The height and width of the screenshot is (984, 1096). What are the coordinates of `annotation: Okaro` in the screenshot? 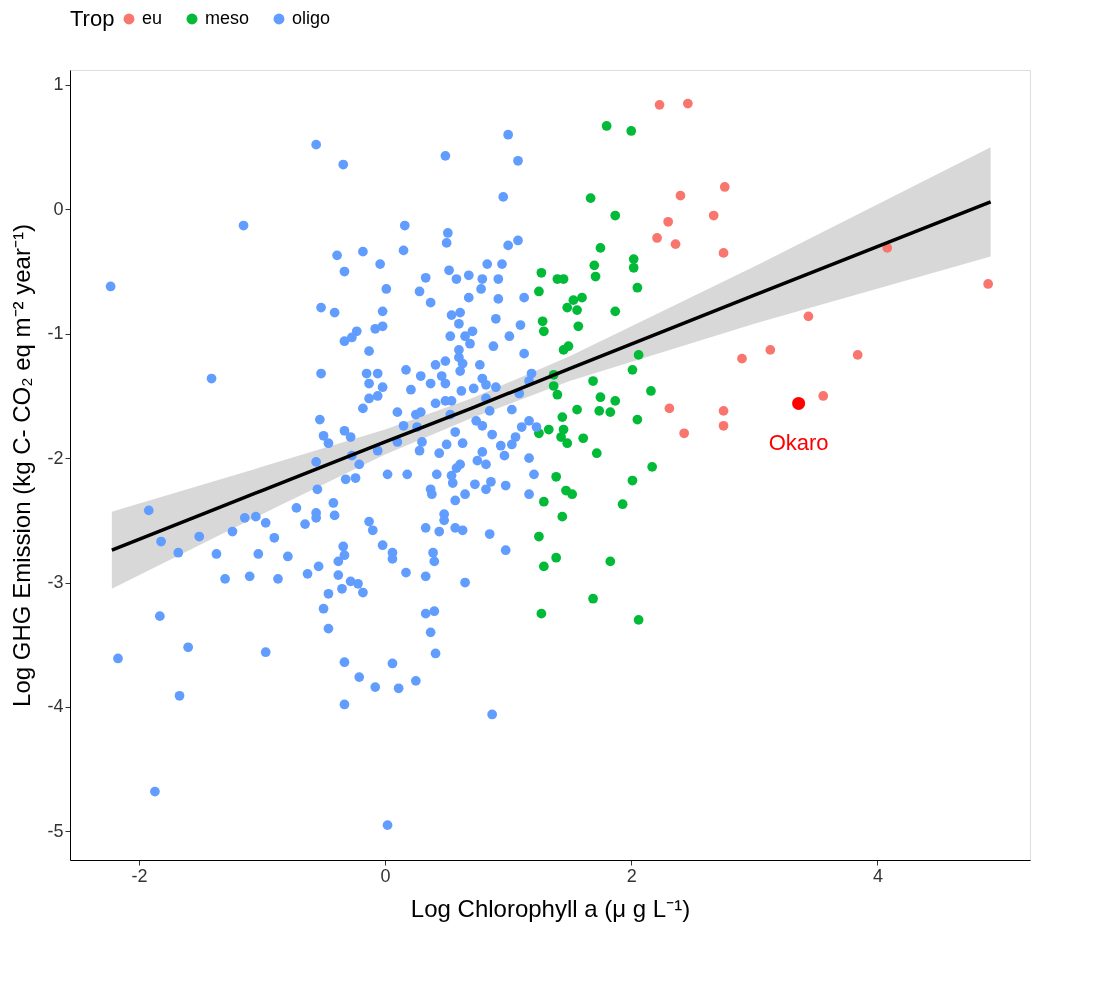 It's located at (798, 443).